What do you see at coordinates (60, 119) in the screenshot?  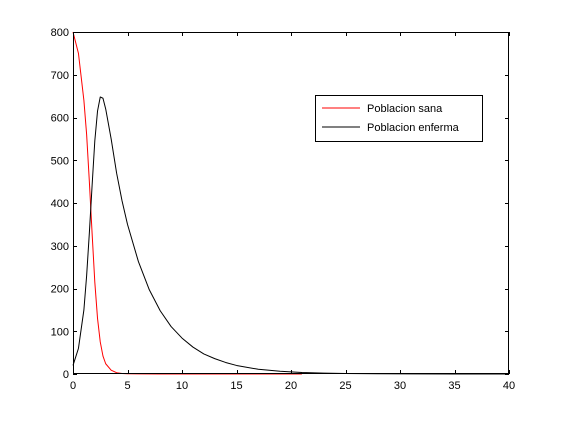 I see `y-tick-label: 600` at bounding box center [60, 119].